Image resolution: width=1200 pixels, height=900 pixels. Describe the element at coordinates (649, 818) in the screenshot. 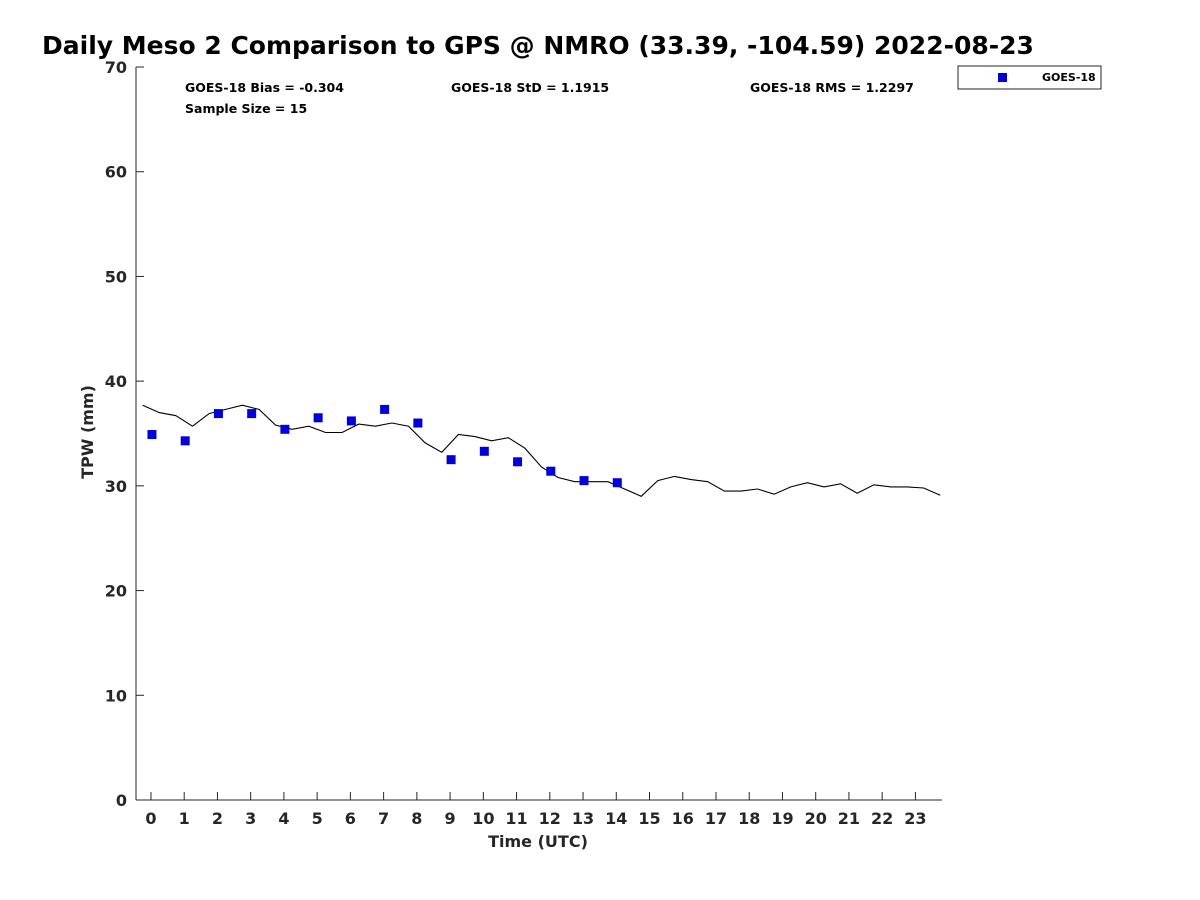

I see `x-tick-label: 15` at that location.